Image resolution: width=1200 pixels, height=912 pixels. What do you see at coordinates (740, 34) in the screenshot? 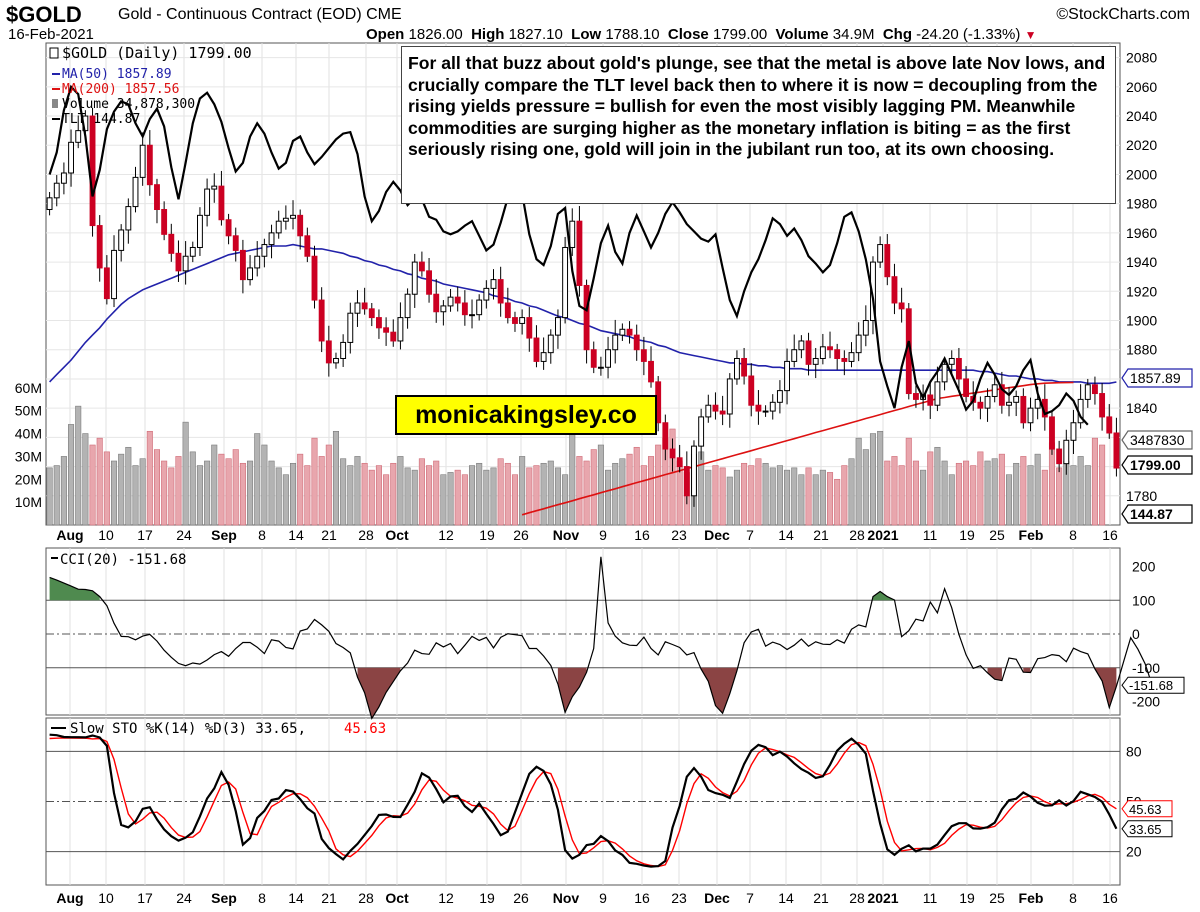
I see `close-value: 1799.00` at bounding box center [740, 34].